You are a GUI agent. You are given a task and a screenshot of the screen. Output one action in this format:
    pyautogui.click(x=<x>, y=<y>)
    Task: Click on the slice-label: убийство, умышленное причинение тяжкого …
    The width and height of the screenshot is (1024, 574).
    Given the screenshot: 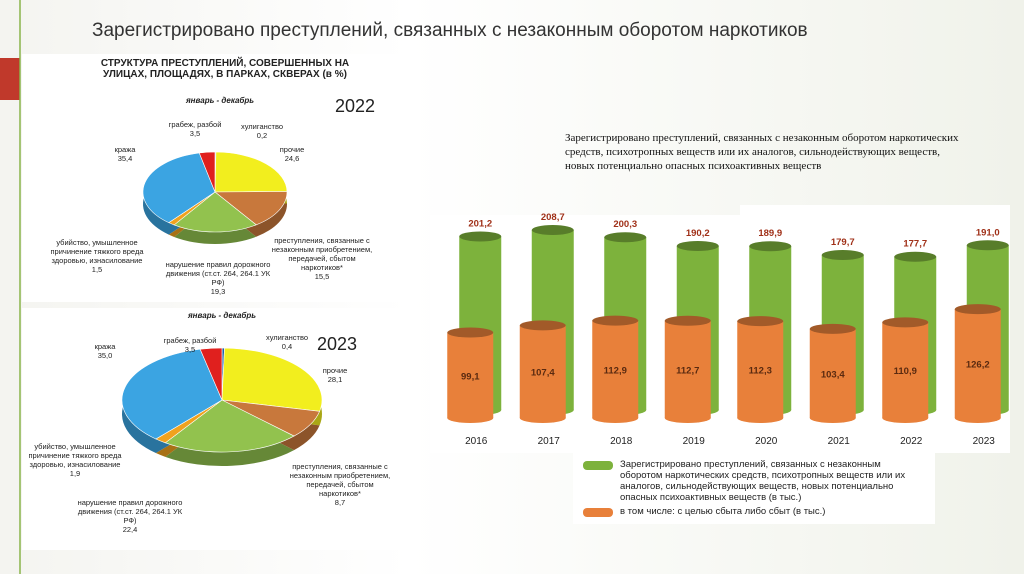 What is the action you would take?
    pyautogui.click(x=97, y=256)
    